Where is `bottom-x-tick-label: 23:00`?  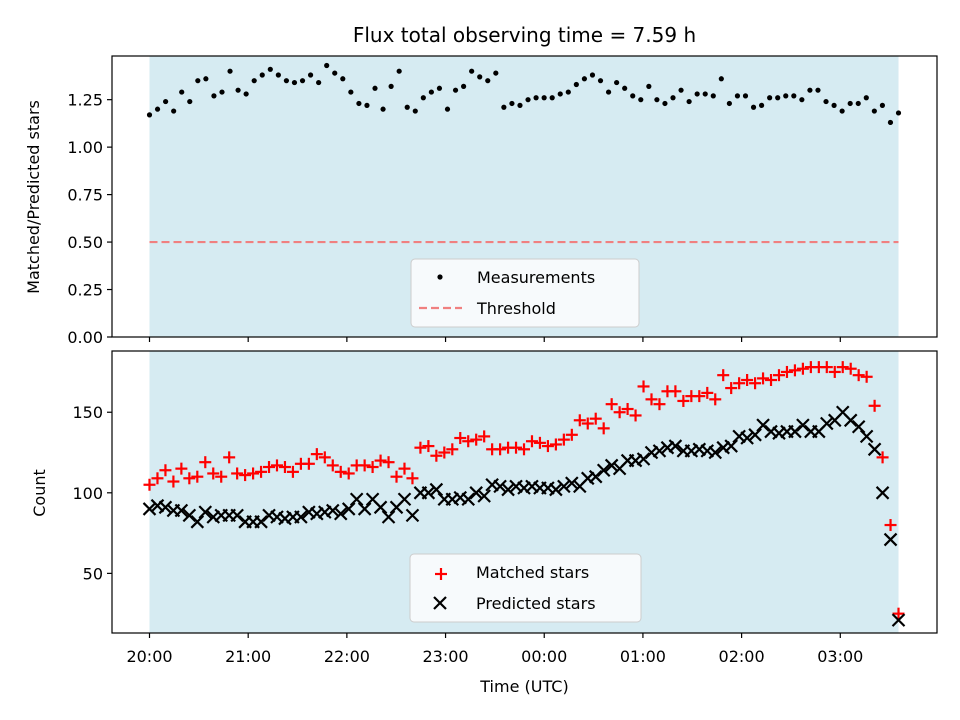 bottom-x-tick-label: 23:00 is located at coordinates (445, 656).